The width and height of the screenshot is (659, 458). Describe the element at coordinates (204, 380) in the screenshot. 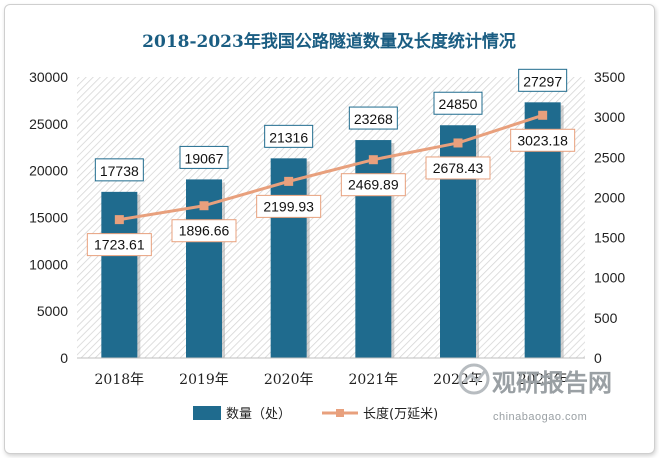

I see `x-tick-label: 2019年` at that location.